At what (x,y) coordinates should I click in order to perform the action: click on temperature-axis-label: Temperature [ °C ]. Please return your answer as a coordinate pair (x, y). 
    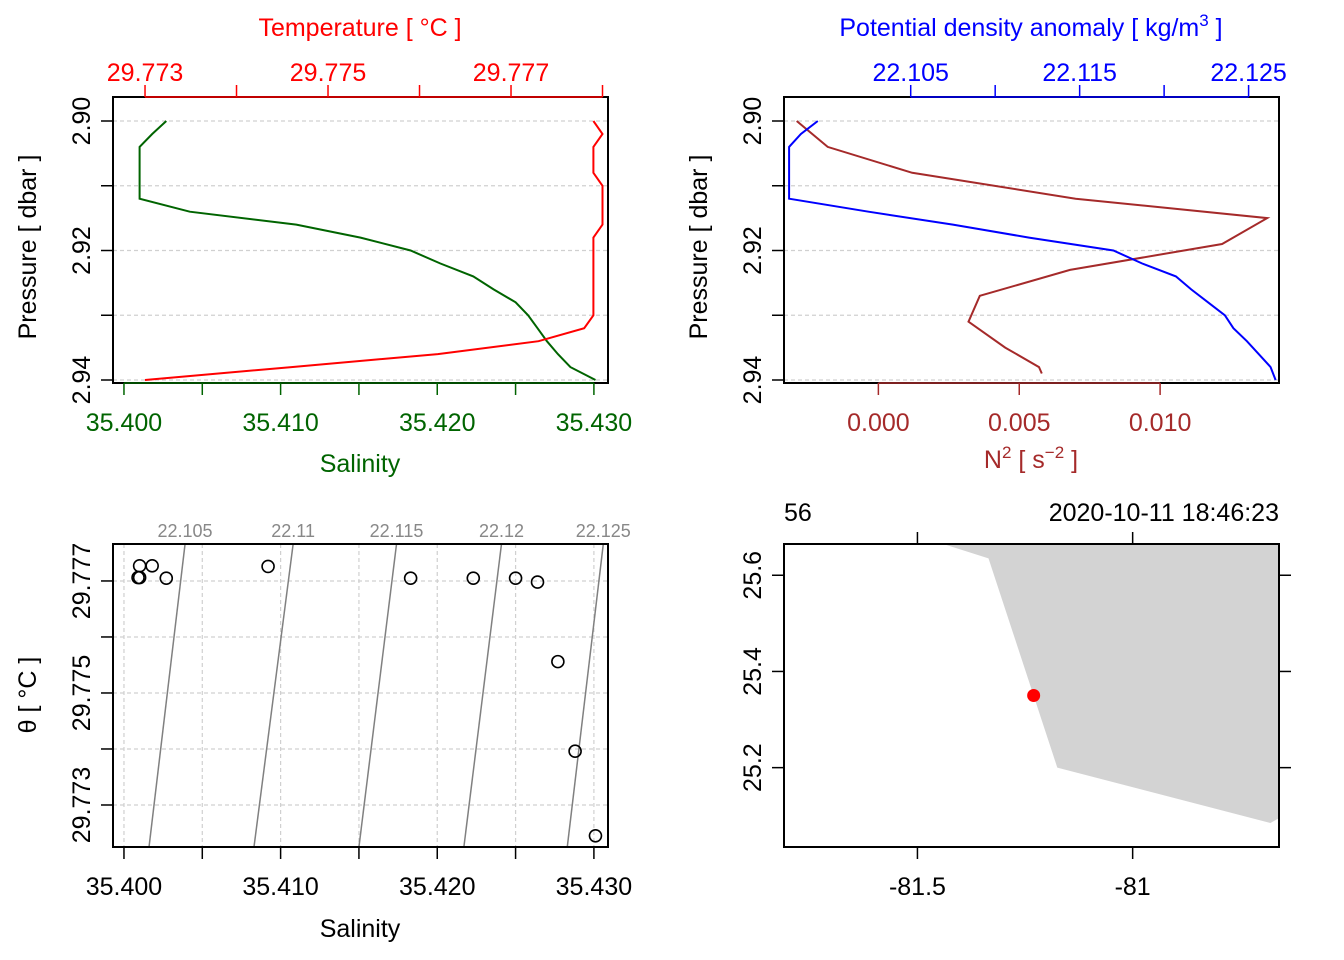
    Looking at the image, I should click on (359, 28).